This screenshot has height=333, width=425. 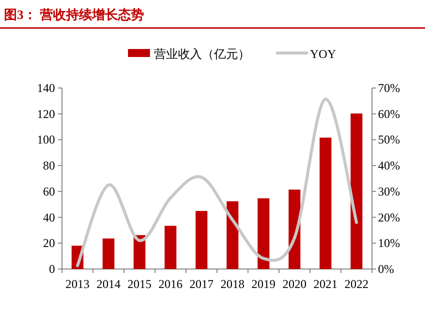 What do you see at coordinates (356, 284) in the screenshot?
I see `x-tick-label: 2022` at bounding box center [356, 284].